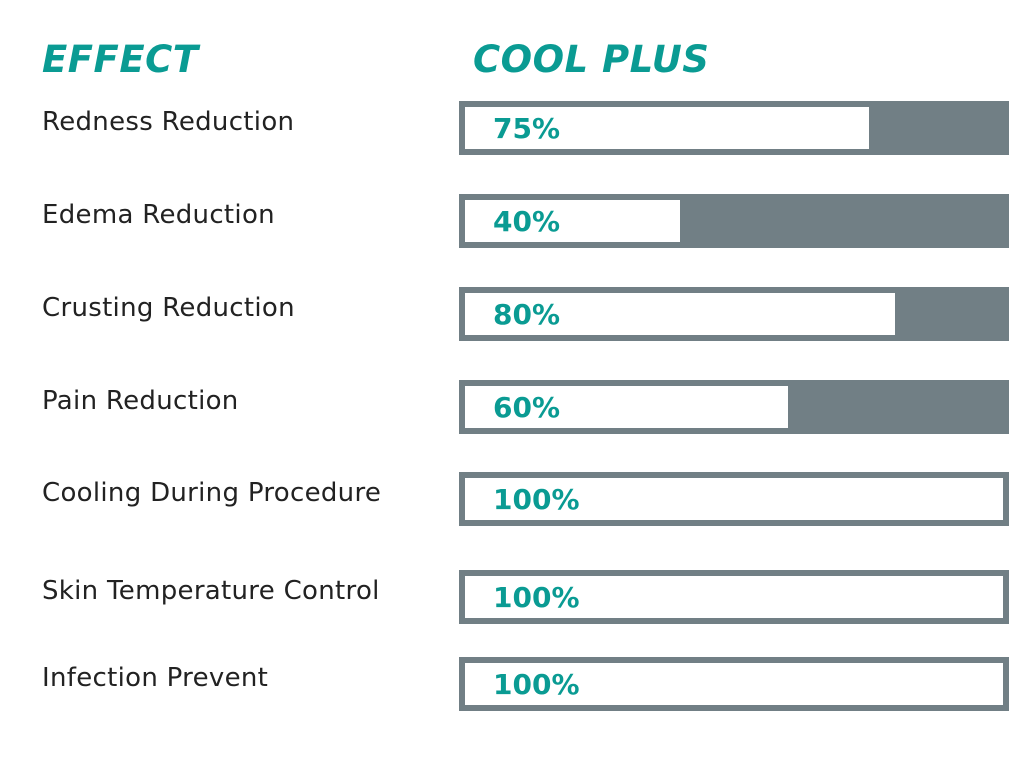 The image size is (1024, 768). Describe the element at coordinates (158, 215) in the screenshot. I see `row-label: Edema Reduction` at that location.